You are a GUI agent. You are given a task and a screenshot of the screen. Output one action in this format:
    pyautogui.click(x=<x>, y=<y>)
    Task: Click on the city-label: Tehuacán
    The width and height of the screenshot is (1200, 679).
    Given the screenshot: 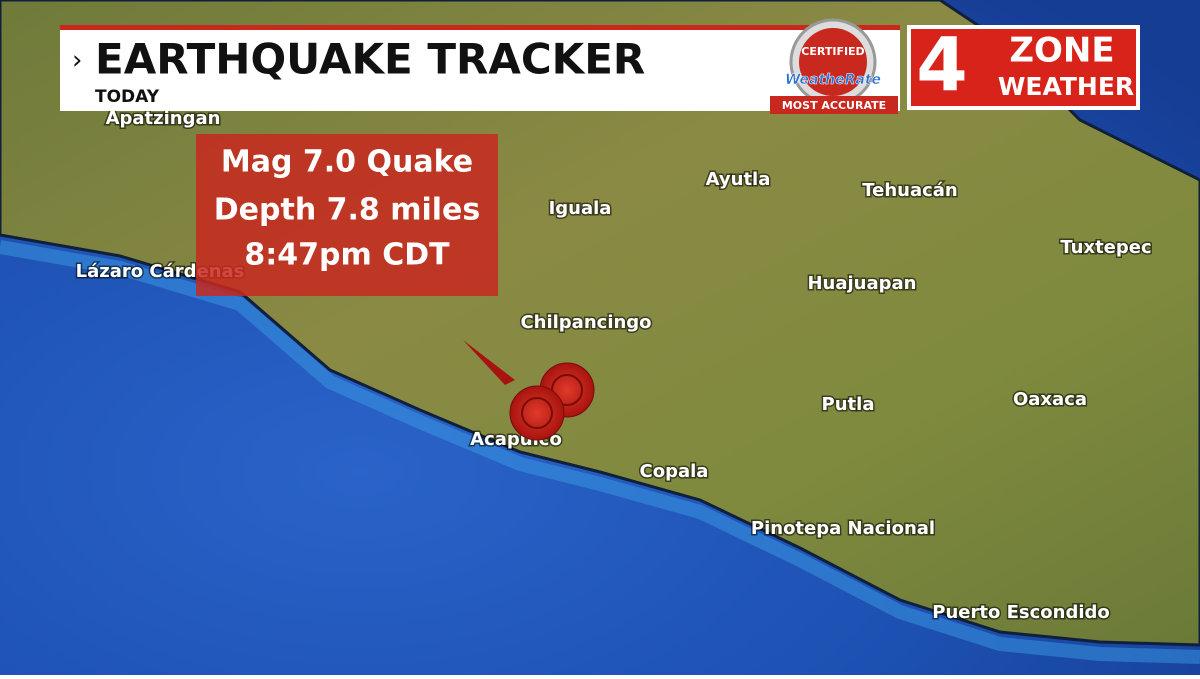 What is the action you would take?
    pyautogui.click(x=910, y=190)
    